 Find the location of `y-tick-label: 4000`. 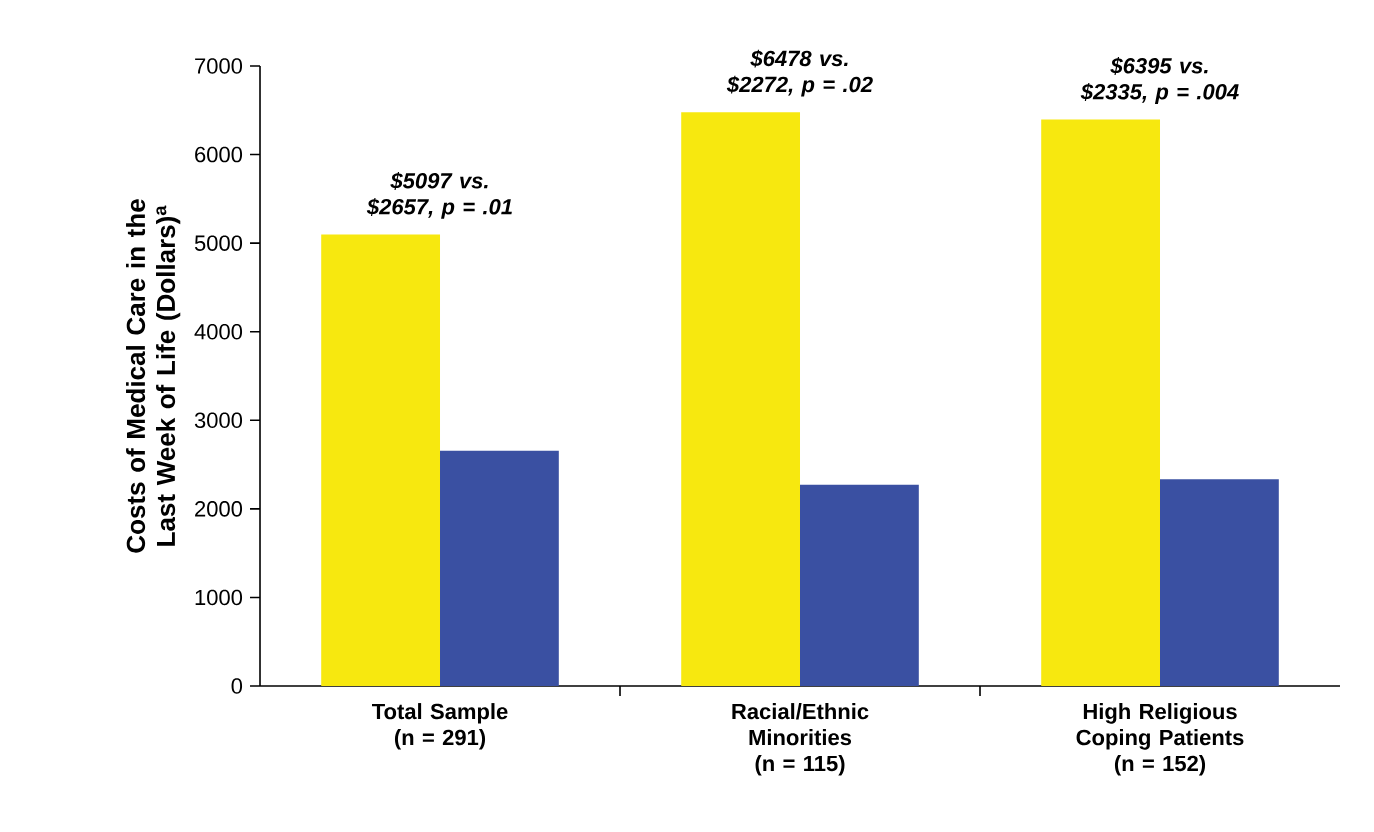

y-tick-label: 4000 is located at coordinates (218, 331).